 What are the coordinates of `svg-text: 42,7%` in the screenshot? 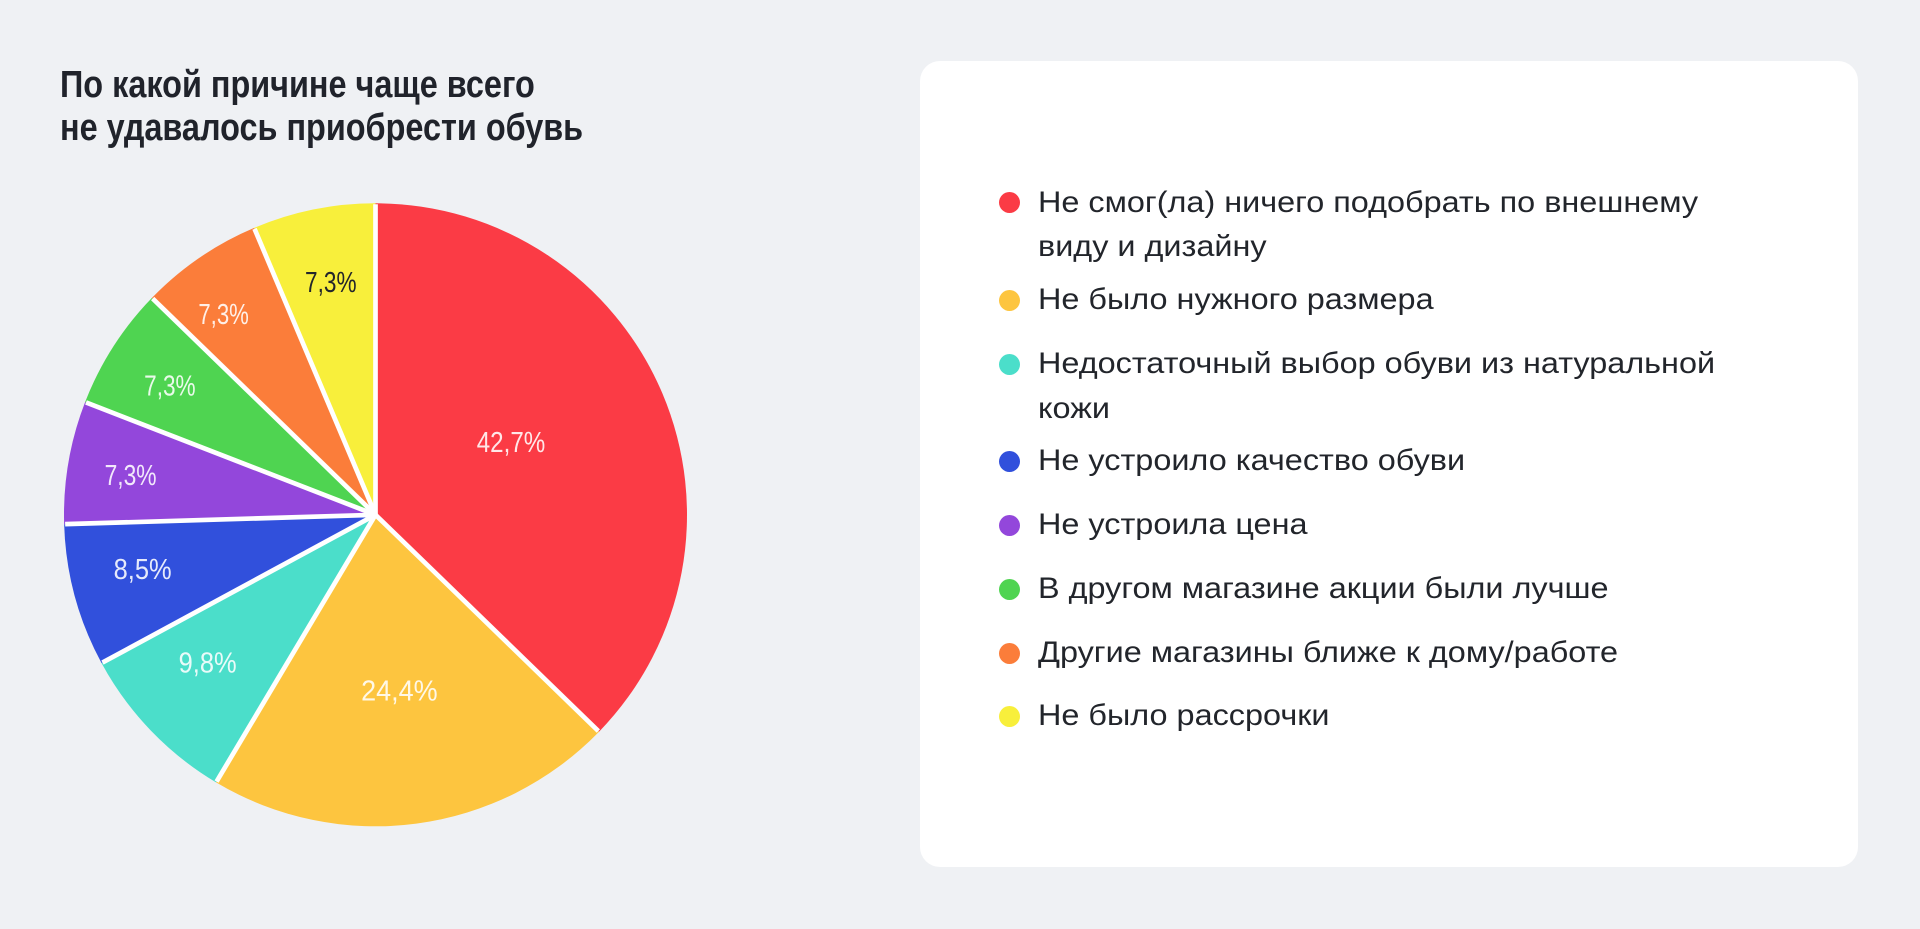 It's located at (511, 443).